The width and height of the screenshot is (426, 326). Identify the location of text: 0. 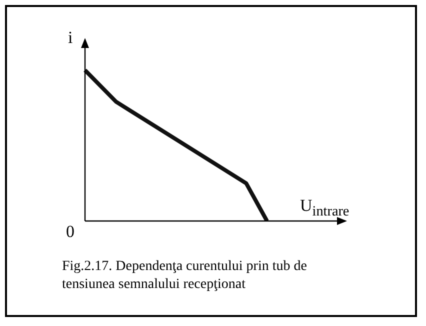
(70, 232).